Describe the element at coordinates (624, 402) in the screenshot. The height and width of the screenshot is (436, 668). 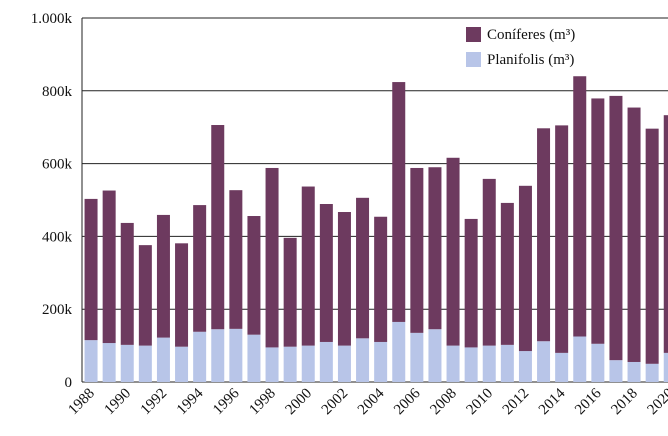
I see `x-tick-label: 2018` at that location.